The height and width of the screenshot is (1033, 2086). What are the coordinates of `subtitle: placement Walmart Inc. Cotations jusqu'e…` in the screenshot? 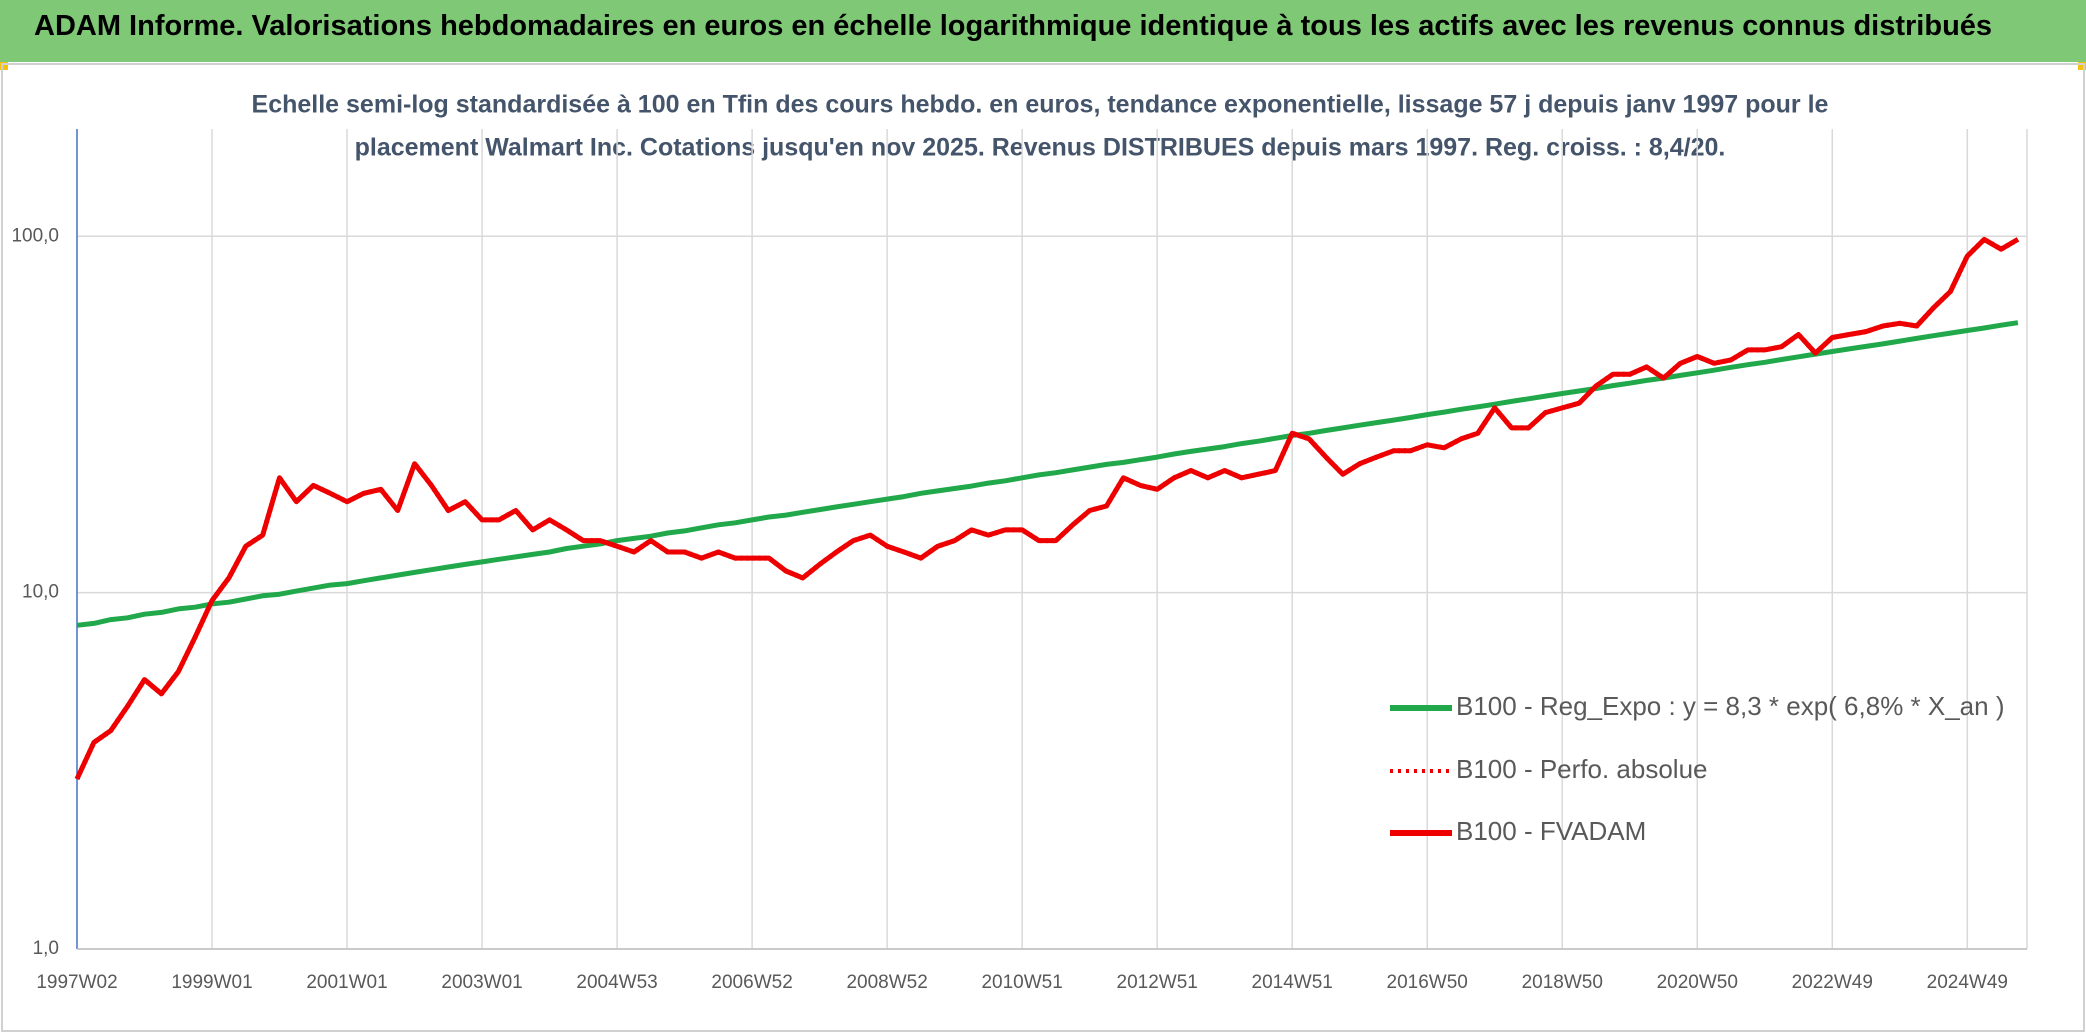 It's located at (1040, 148).